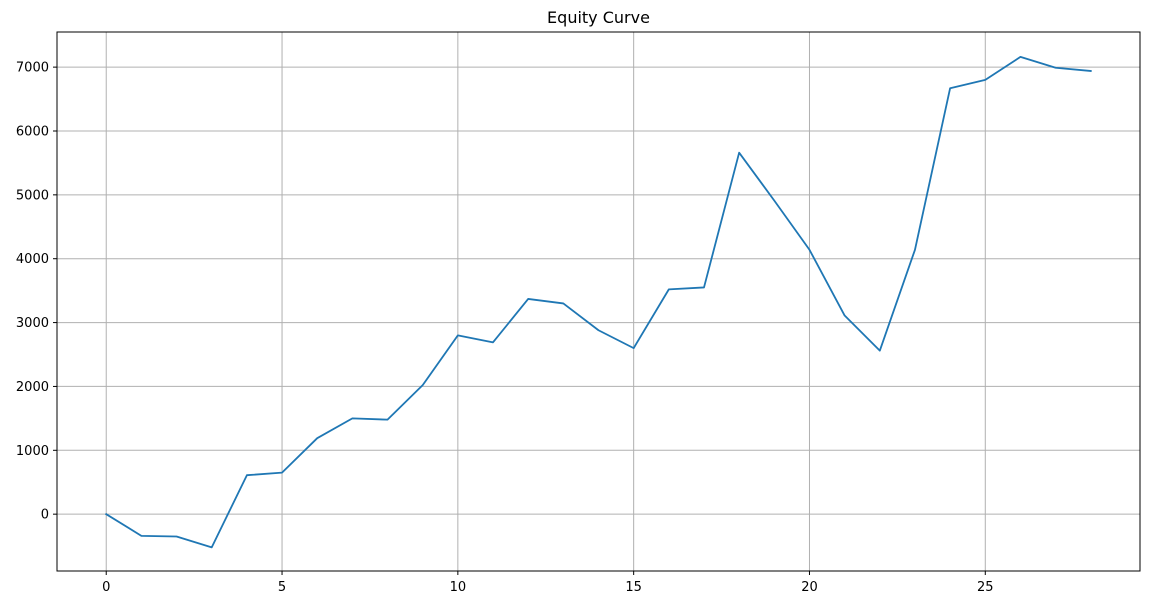  Describe the element at coordinates (598, 17) in the screenshot. I see `chart-title: Equity Curve` at that location.